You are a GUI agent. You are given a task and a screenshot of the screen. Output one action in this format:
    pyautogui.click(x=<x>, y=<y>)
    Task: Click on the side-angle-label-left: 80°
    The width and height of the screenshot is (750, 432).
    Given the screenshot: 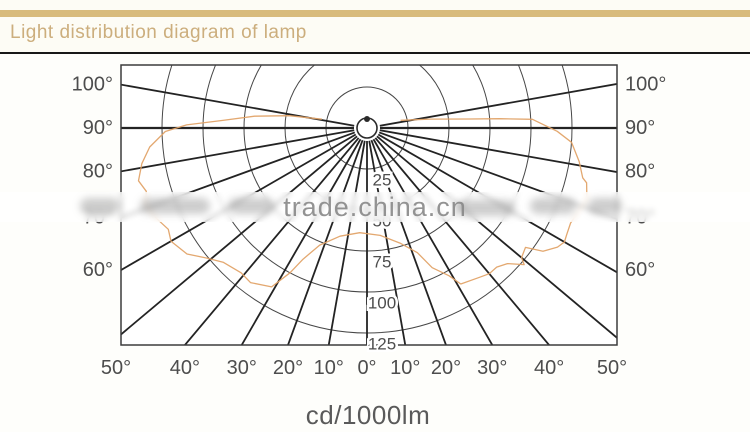 What is the action you would take?
    pyautogui.click(x=98, y=171)
    